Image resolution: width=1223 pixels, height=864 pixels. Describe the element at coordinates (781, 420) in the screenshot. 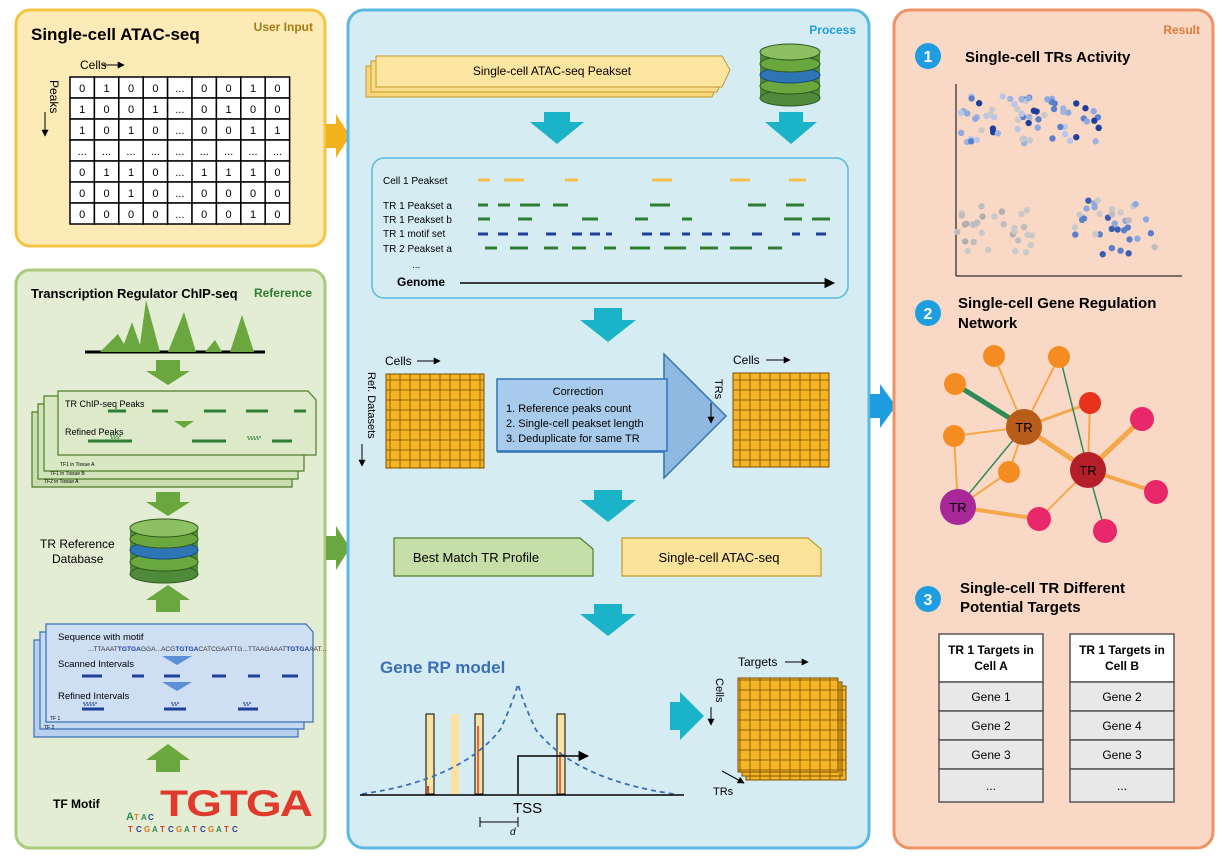

I see `right-matrix` at that location.